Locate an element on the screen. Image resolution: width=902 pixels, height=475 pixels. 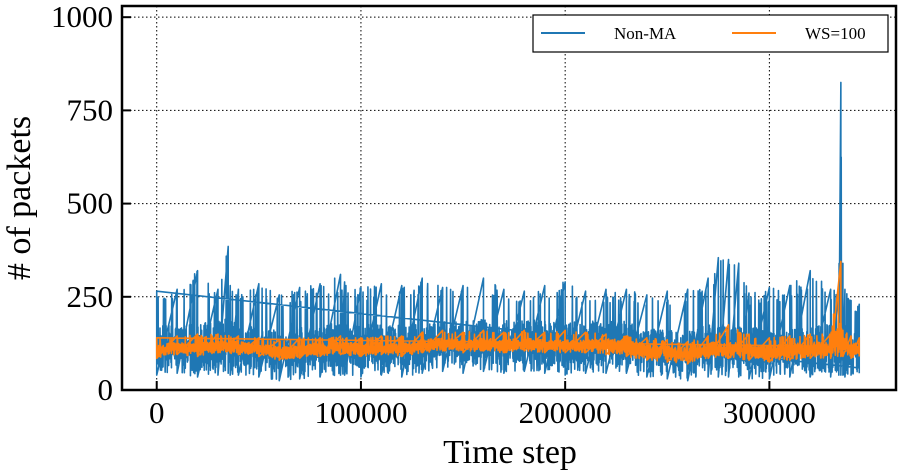
legend: Non-MA WS=100 is located at coordinates (710, 33).